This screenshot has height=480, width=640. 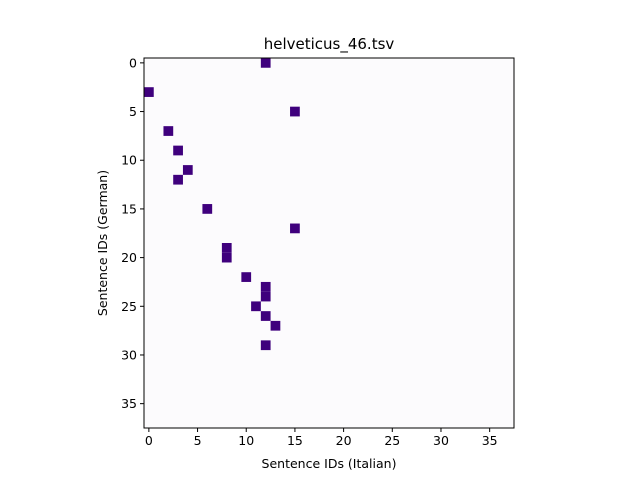 I want to click on x-tick-label: 15, so click(x=295, y=440).